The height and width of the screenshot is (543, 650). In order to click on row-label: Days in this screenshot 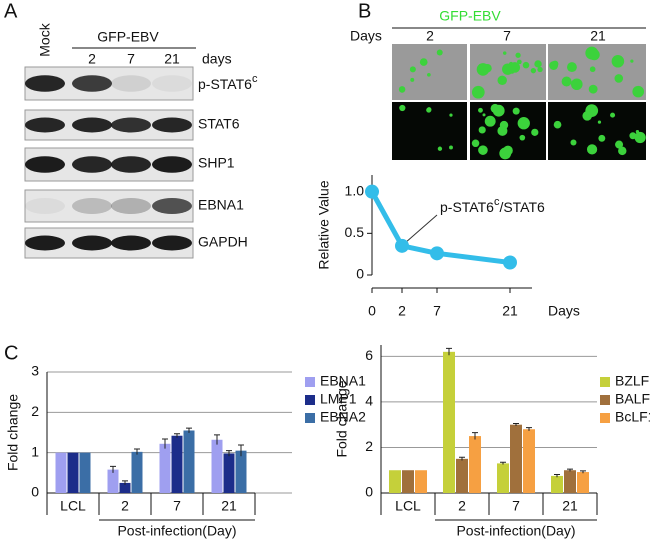, I will do `click(366, 36)`.